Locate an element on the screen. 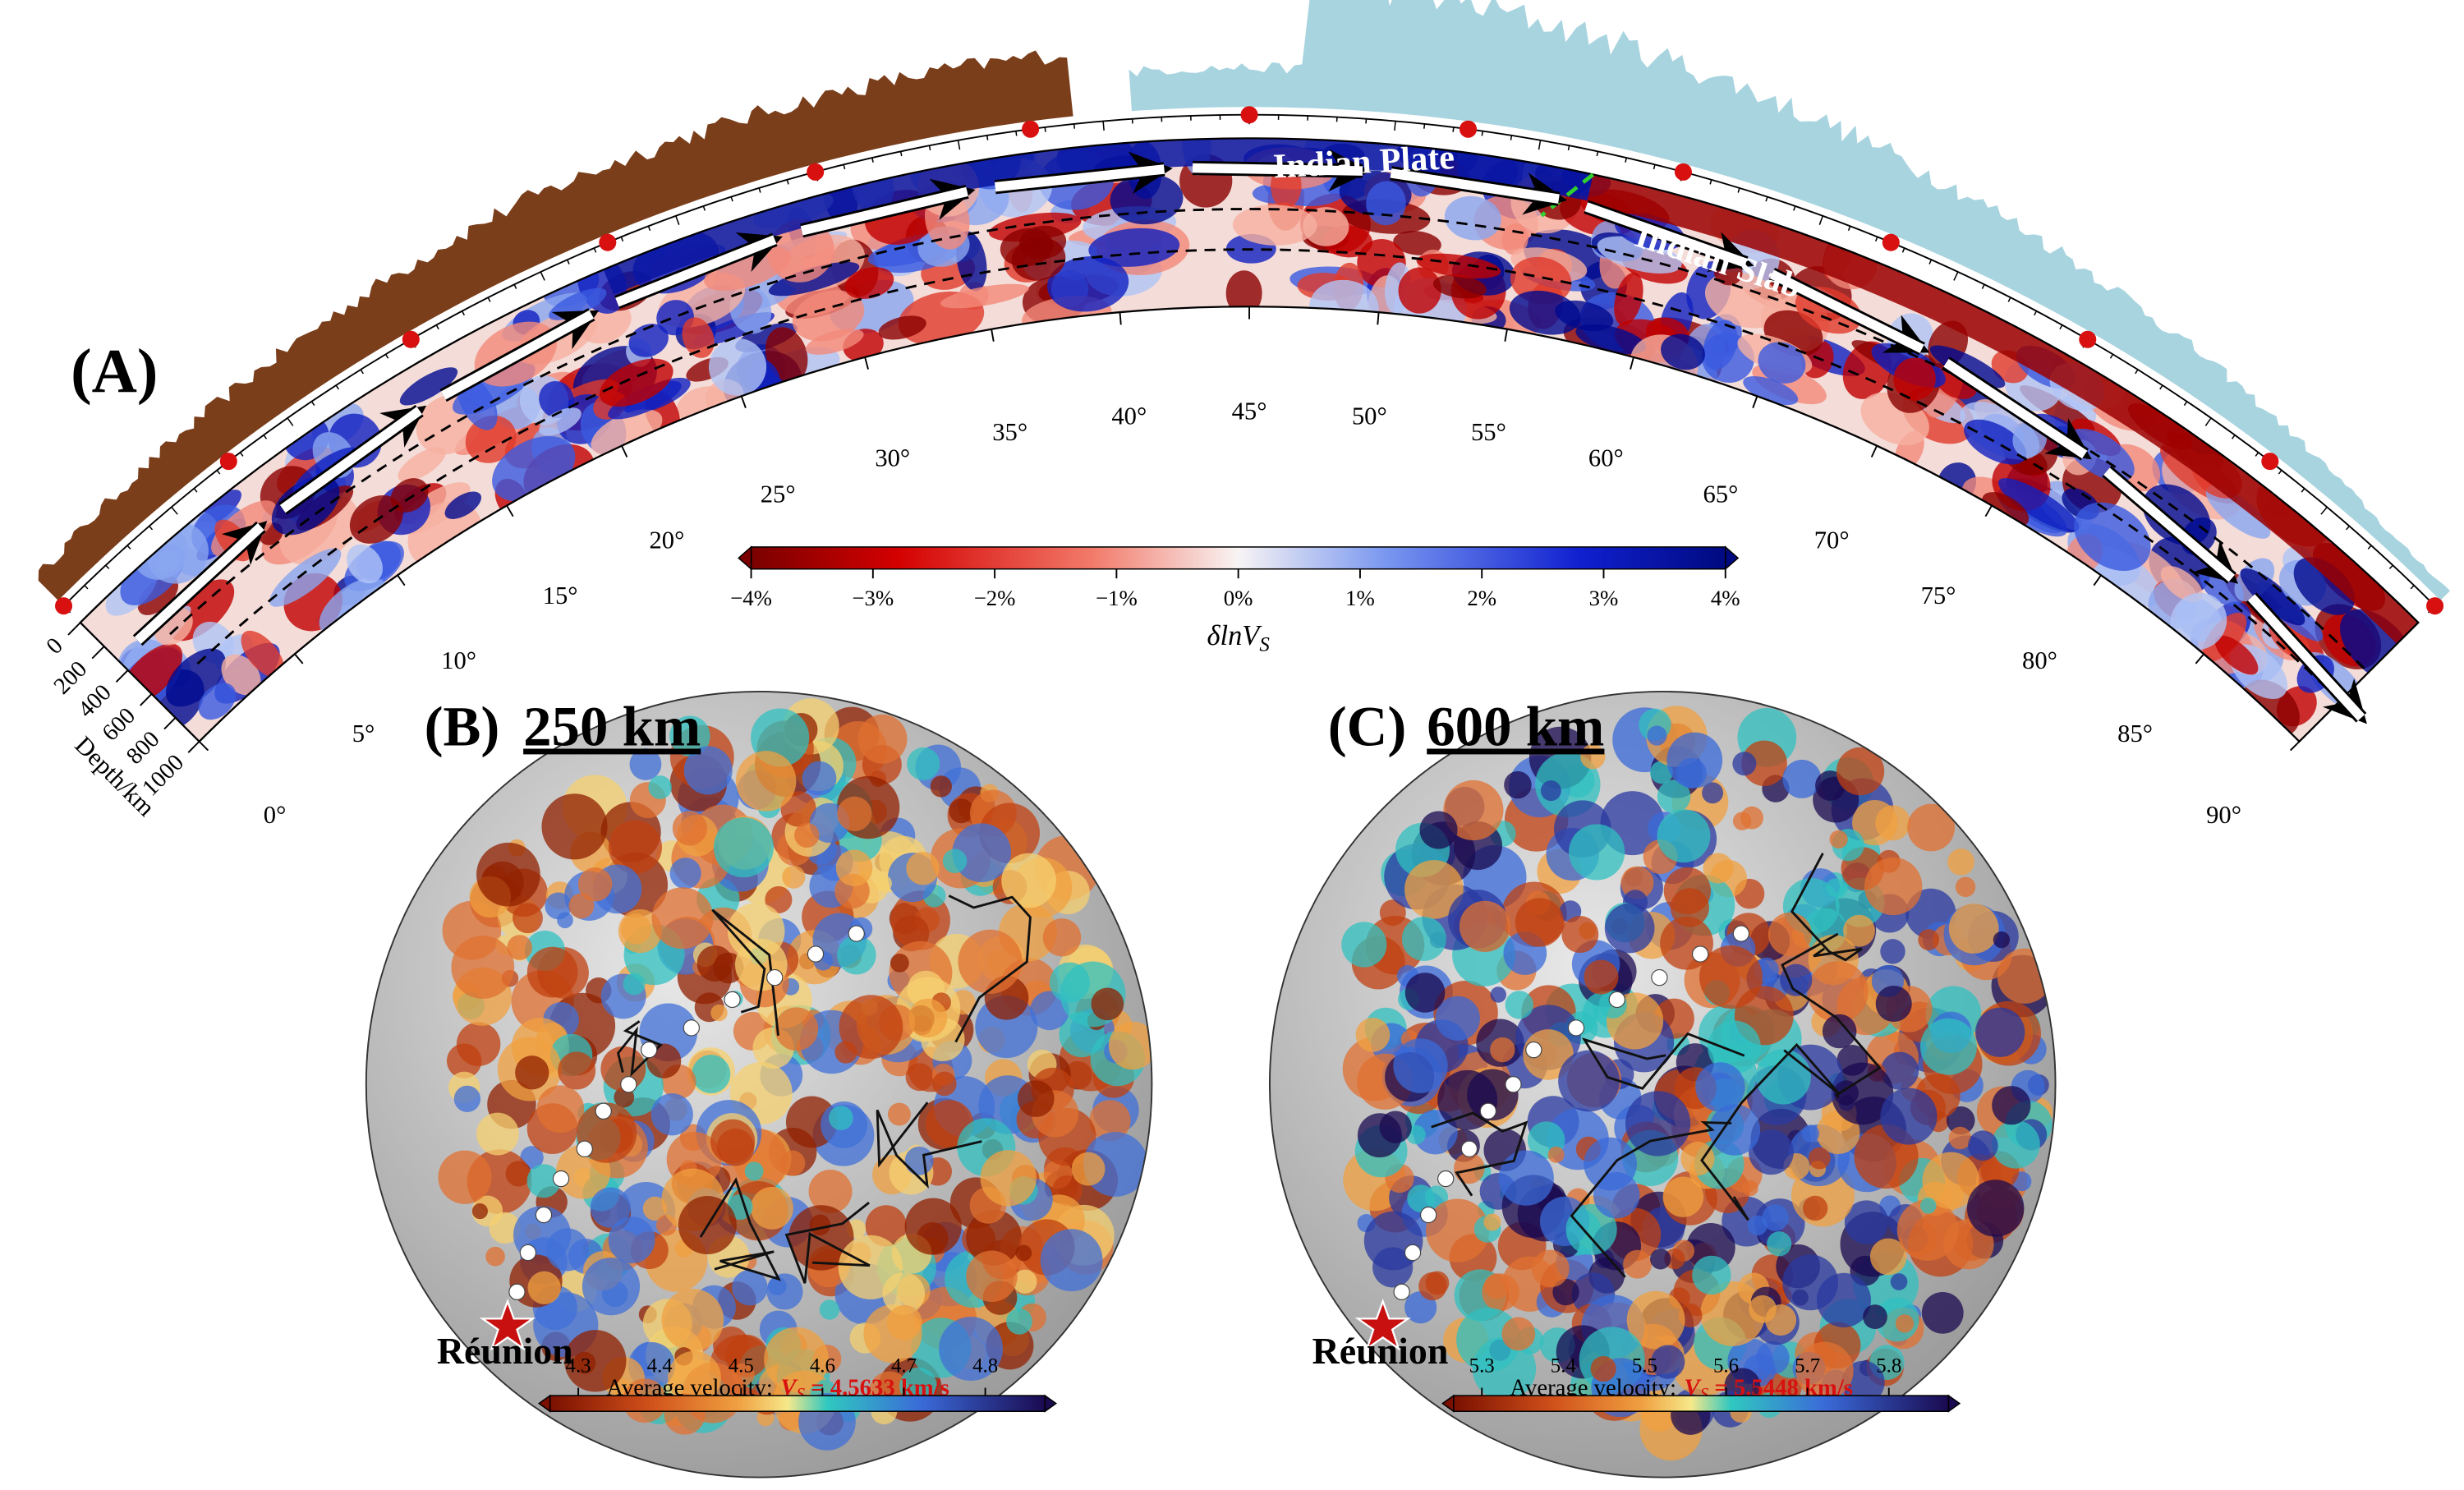 This screenshot has width=2464, height=1490. colorbar-tick-label: 4.4 is located at coordinates (660, 1365).